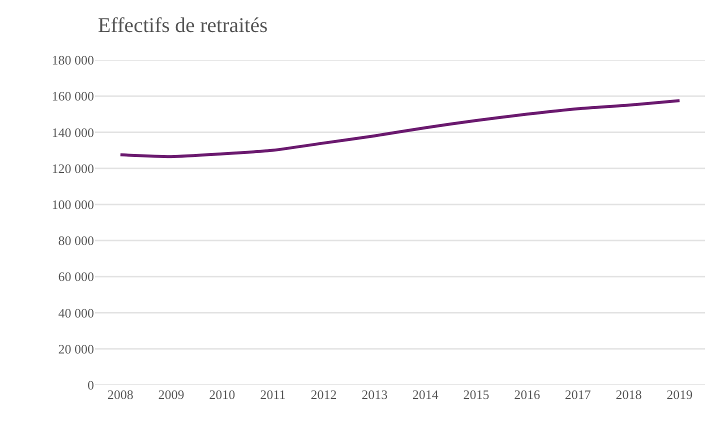 This screenshot has height=430, width=725. What do you see at coordinates (76, 348) in the screenshot?
I see `y-tick-label: 20 000` at bounding box center [76, 348].